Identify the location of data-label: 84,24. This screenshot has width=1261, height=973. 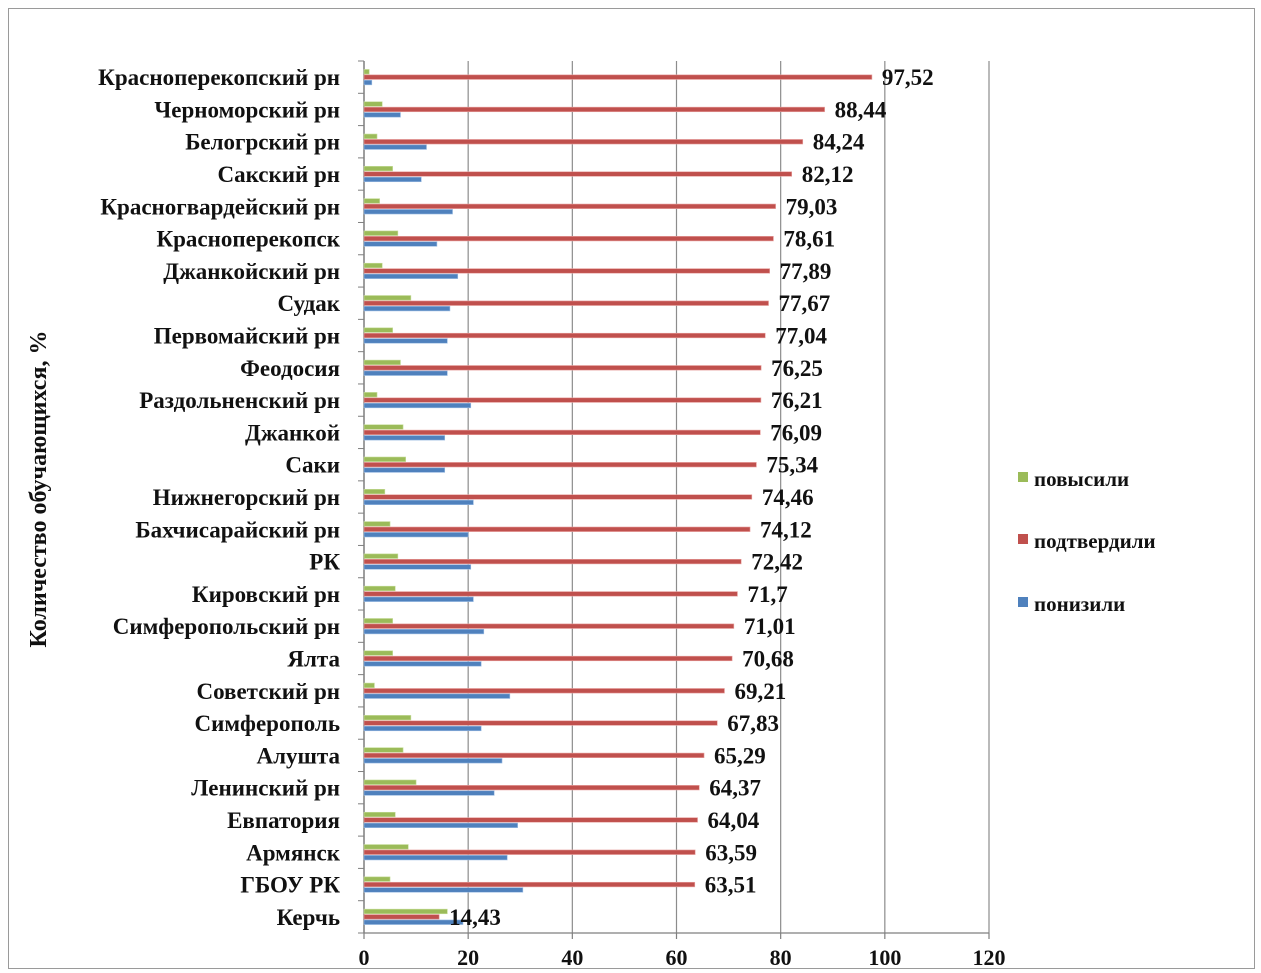
(839, 142).